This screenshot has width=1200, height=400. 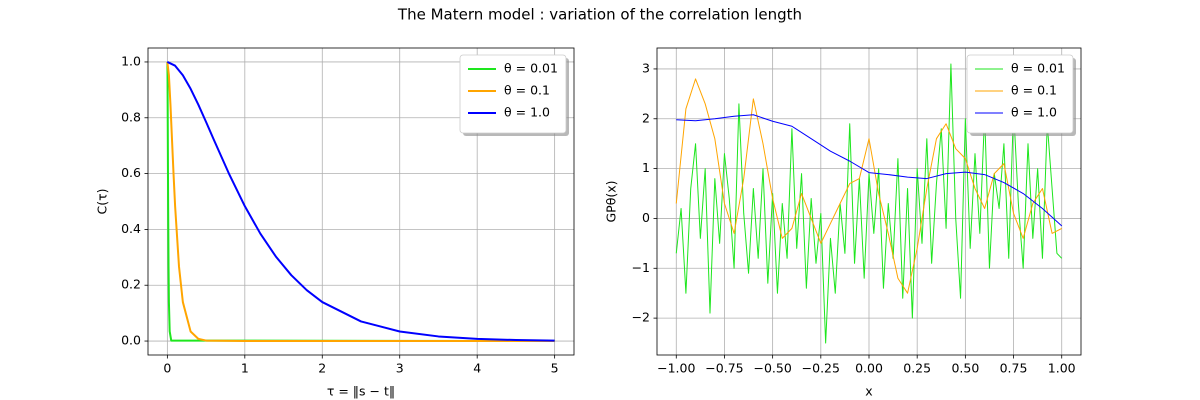 I want to click on x-tick-label: 2, so click(x=322, y=368).